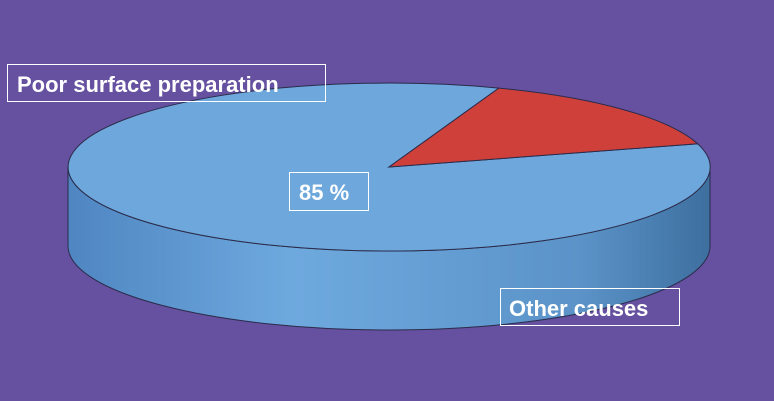 The image size is (774, 401). I want to click on slice-label-other-causes: Other causes, so click(590, 307).